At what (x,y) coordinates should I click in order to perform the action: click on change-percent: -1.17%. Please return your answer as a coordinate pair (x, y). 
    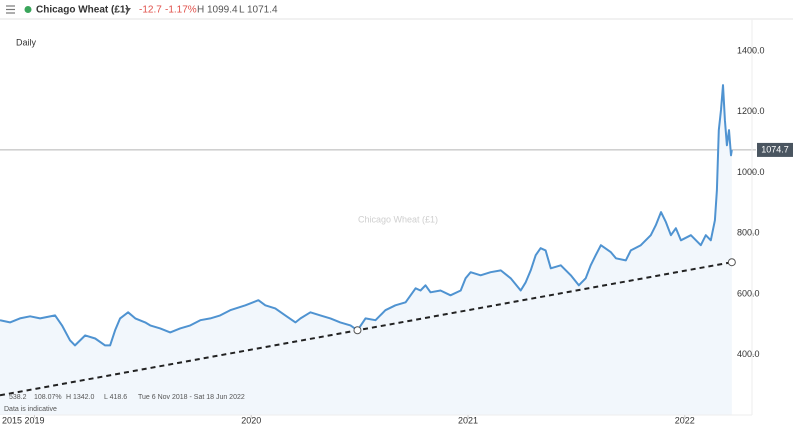
    Looking at the image, I should click on (181, 10).